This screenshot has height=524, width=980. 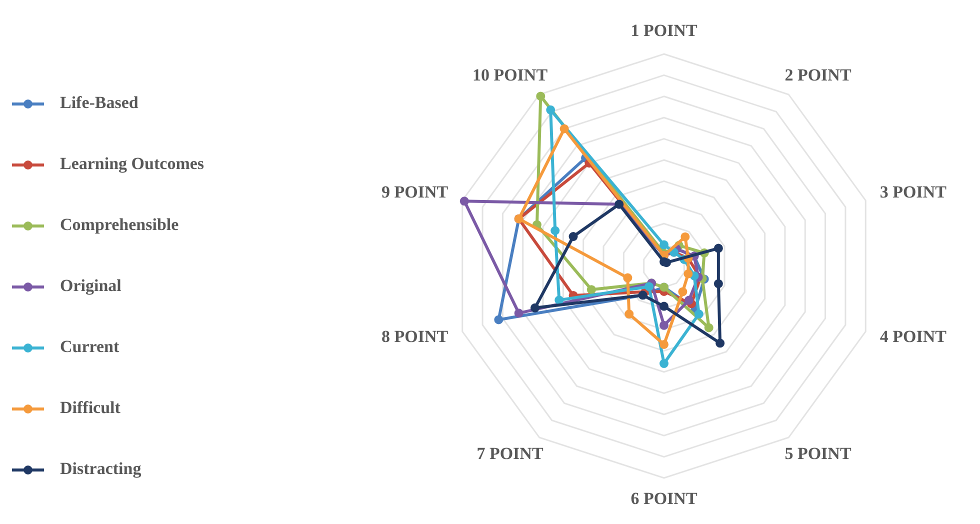 I want to click on legend-label: Current, so click(x=90, y=346).